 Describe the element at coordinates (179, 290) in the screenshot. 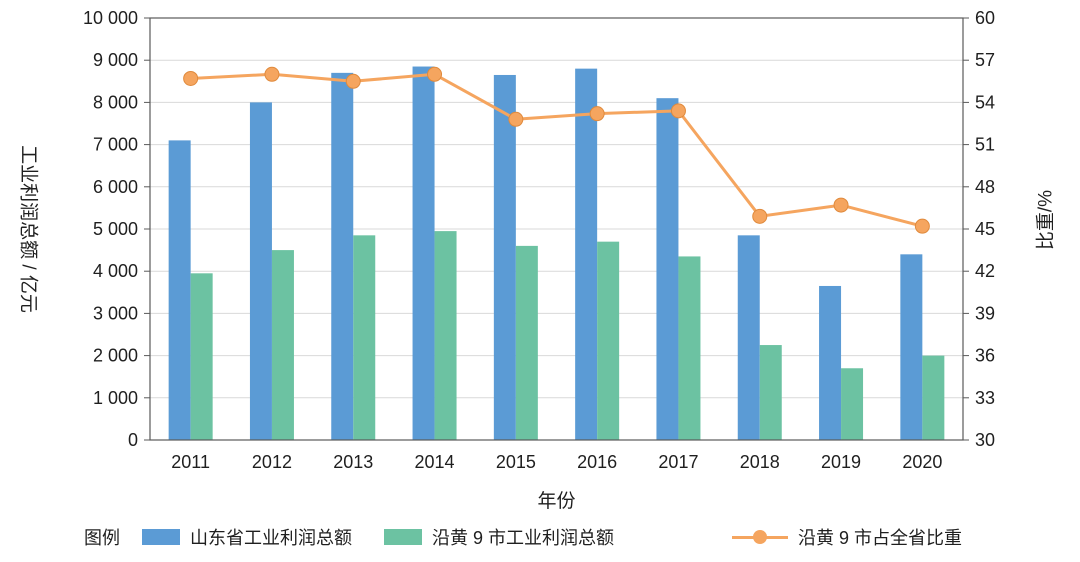

I see `bar-shandong-2011` at that location.